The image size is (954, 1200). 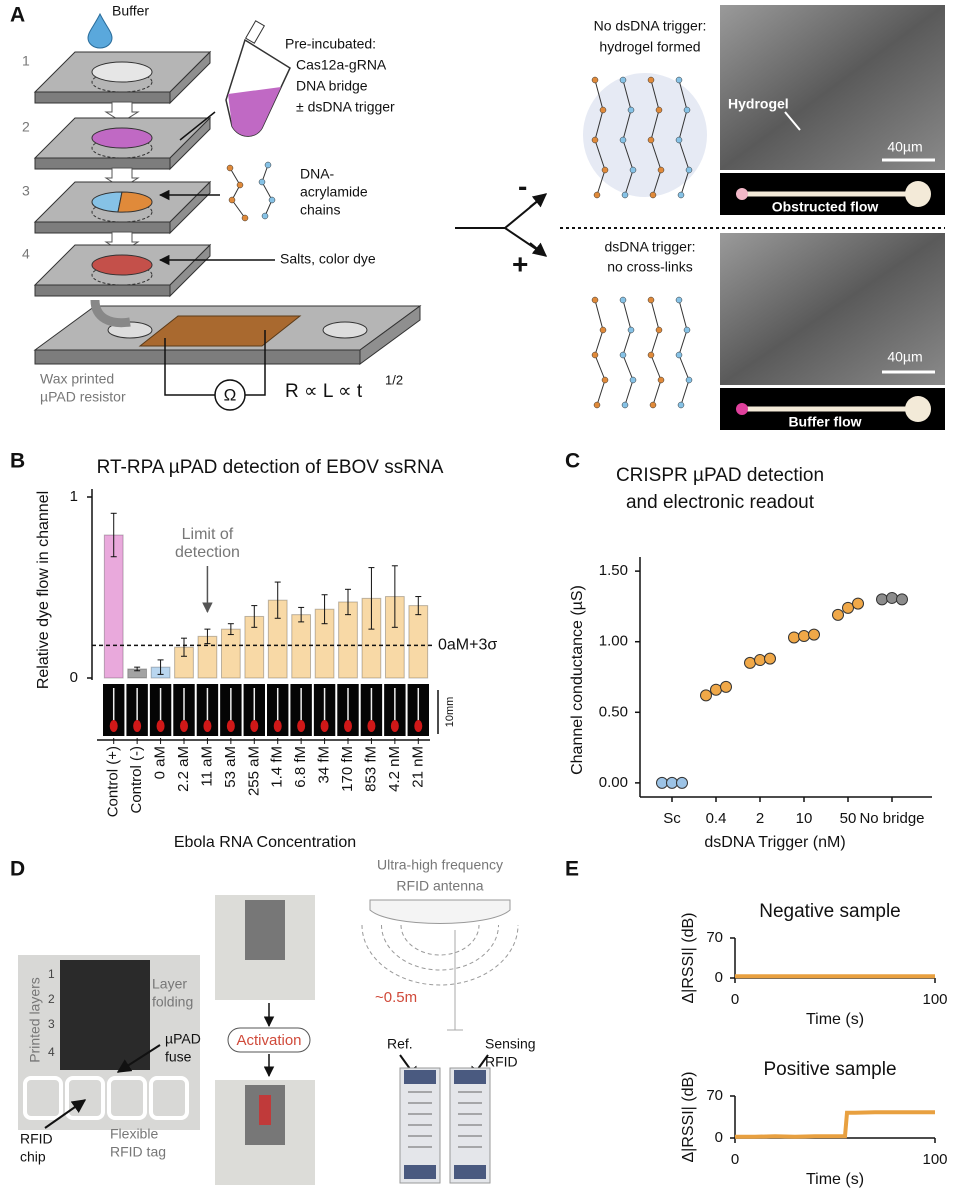 I want to click on panel-label: C, so click(x=572, y=461).